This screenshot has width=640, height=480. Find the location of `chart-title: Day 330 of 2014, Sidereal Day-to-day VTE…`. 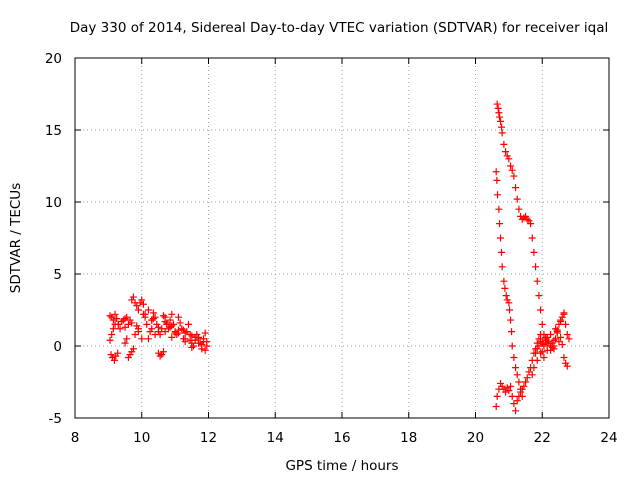

chart-title: Day 330 of 2014, Sidereal Day-to-day VTE… is located at coordinates (339, 28).